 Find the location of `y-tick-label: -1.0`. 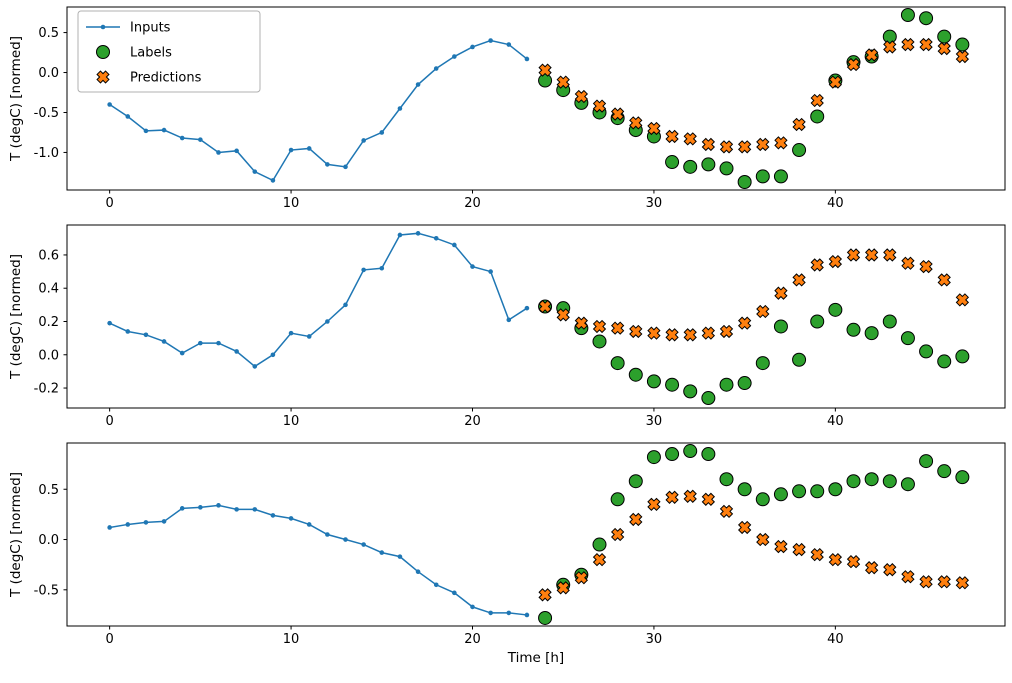

y-tick-label: -1.0 is located at coordinates (46, 153).